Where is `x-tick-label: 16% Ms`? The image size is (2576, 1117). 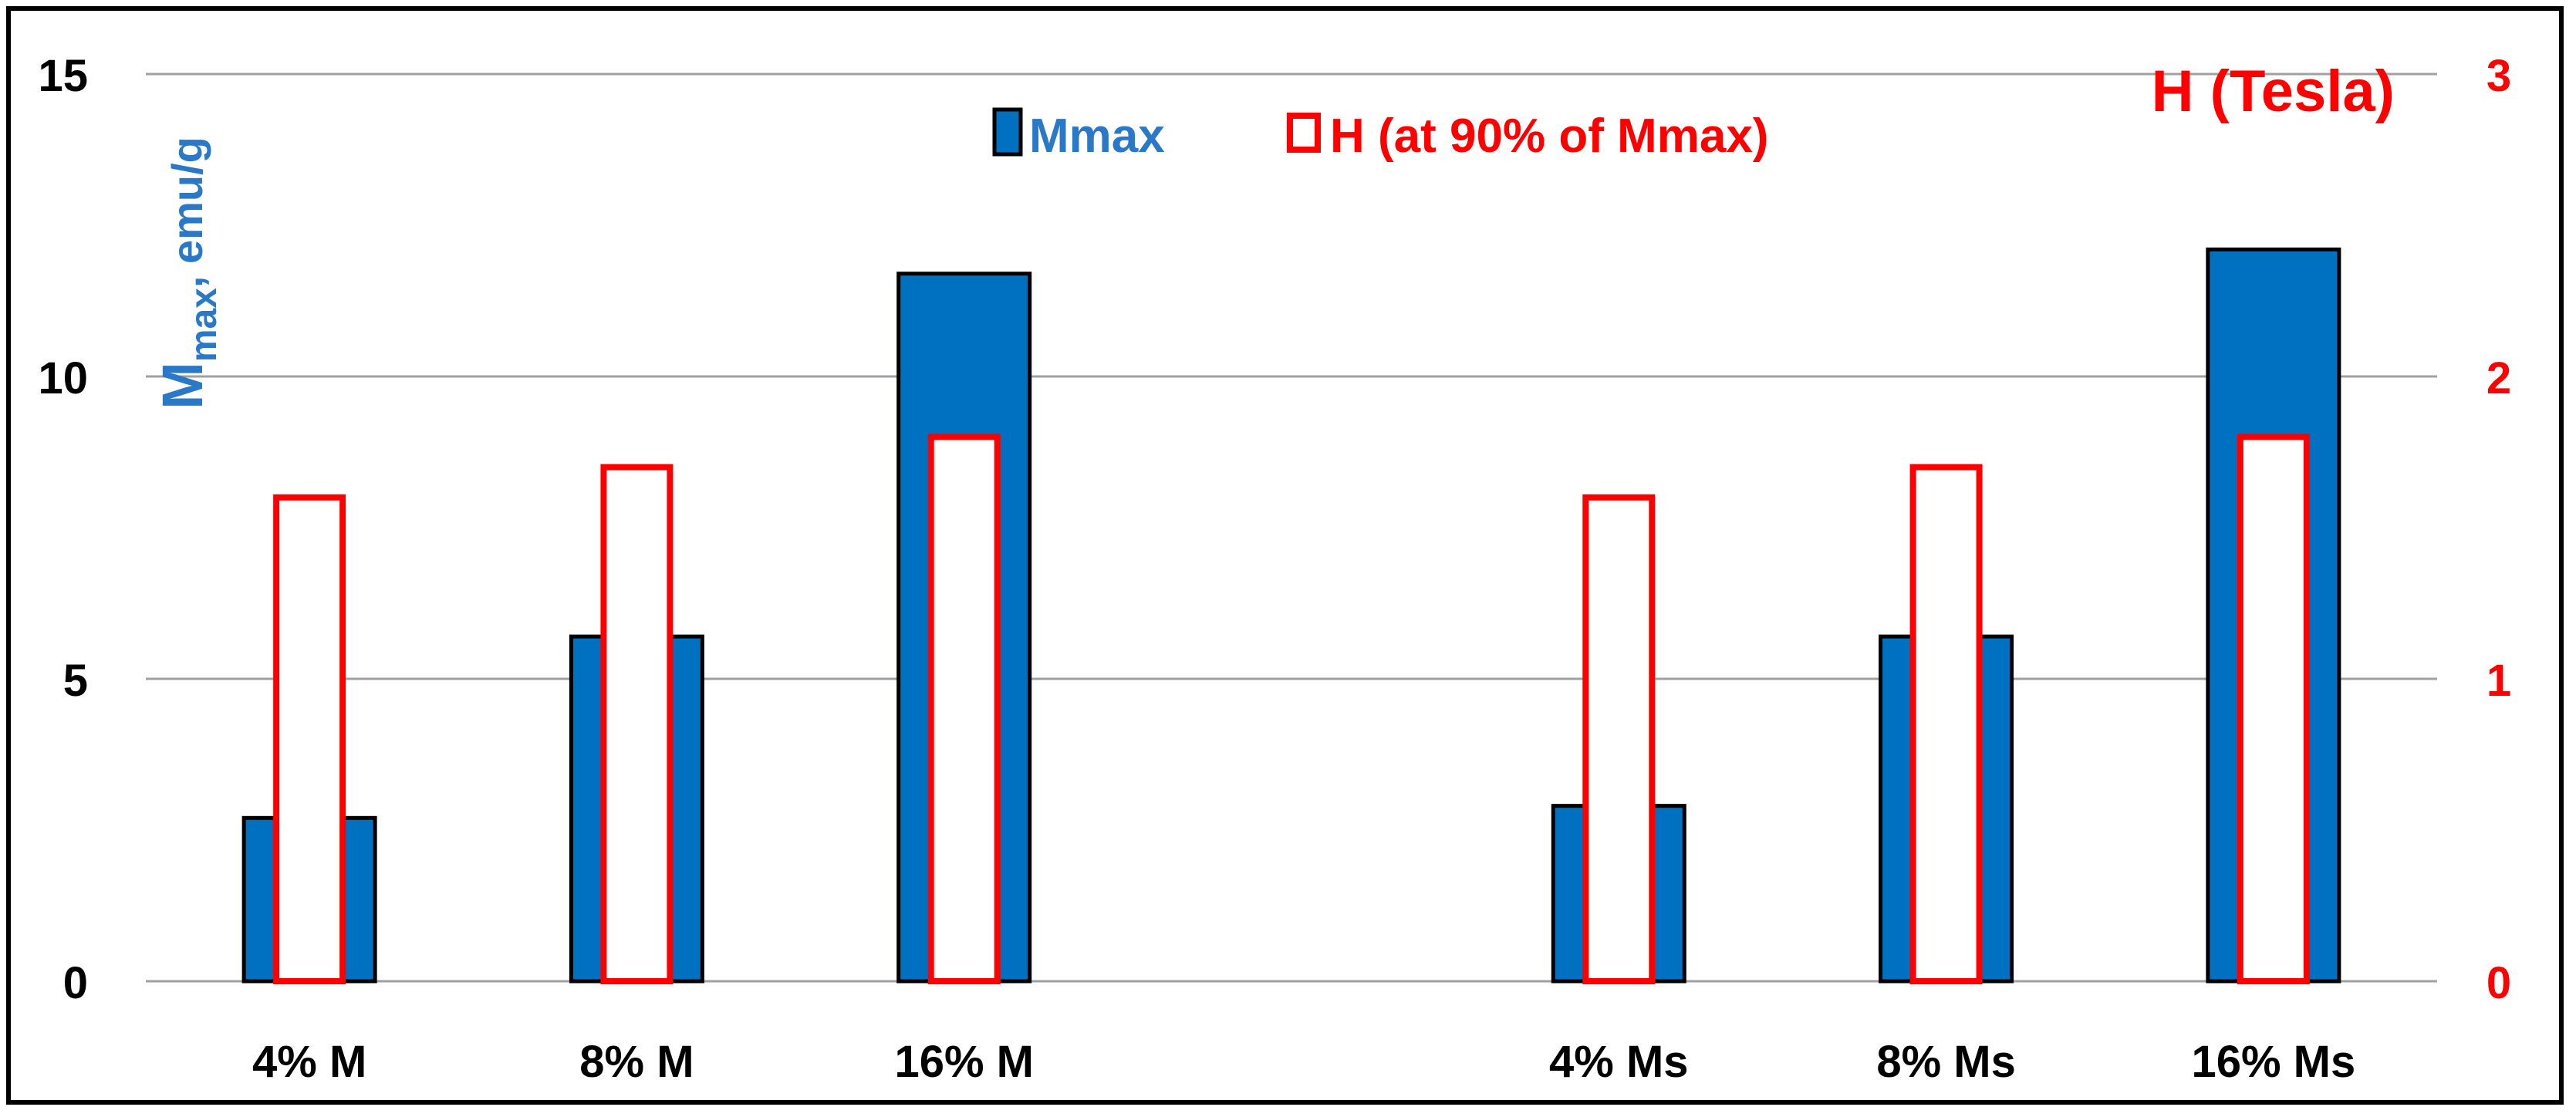
x-tick-label: 16% Ms is located at coordinates (2273, 1062).